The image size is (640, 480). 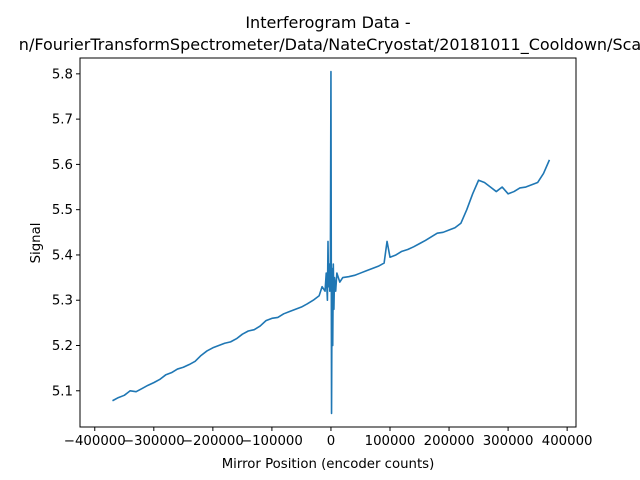 I want to click on y-tick-label: 5.4, so click(x=62, y=255).